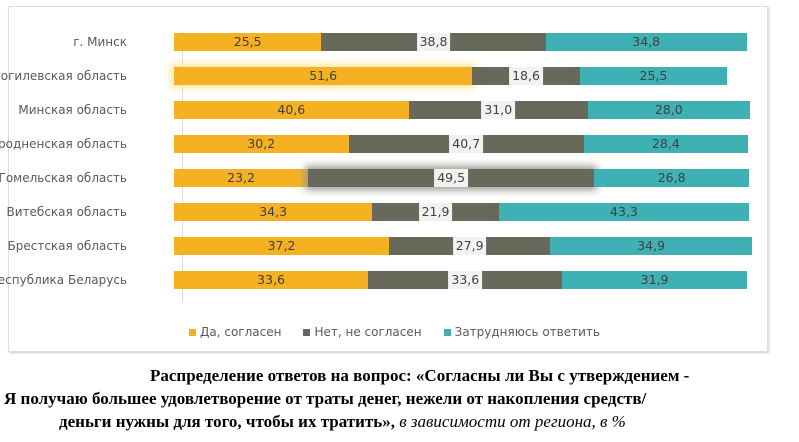 The image size is (799, 442). I want to click on legend-label: Нет, не согласен, so click(368, 332).